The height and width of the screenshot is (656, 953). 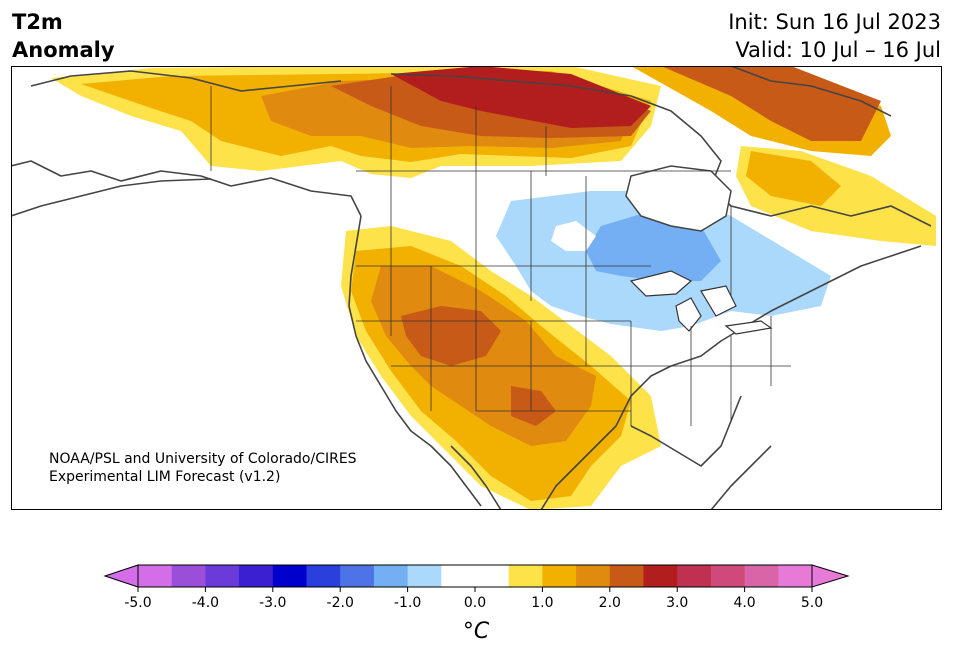 I want to click on colorbar-tick-label: 4.0, so click(x=744, y=603).